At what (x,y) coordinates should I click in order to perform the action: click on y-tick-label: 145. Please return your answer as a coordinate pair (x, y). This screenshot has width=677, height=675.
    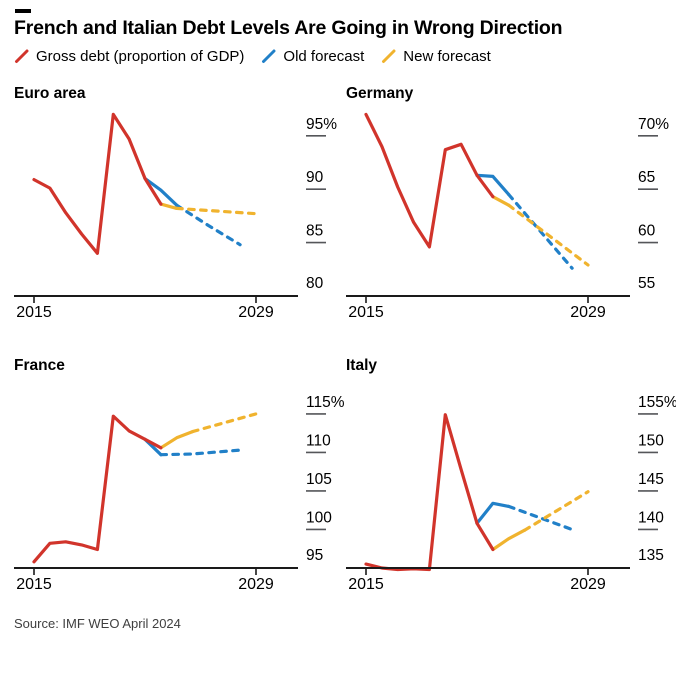
    Looking at the image, I should click on (651, 479).